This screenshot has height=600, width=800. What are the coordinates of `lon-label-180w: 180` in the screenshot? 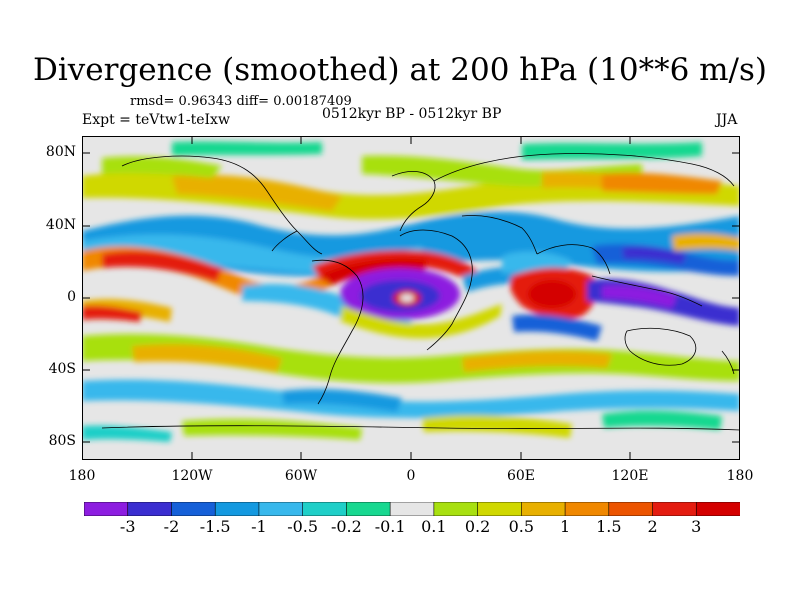 It's located at (82, 476).